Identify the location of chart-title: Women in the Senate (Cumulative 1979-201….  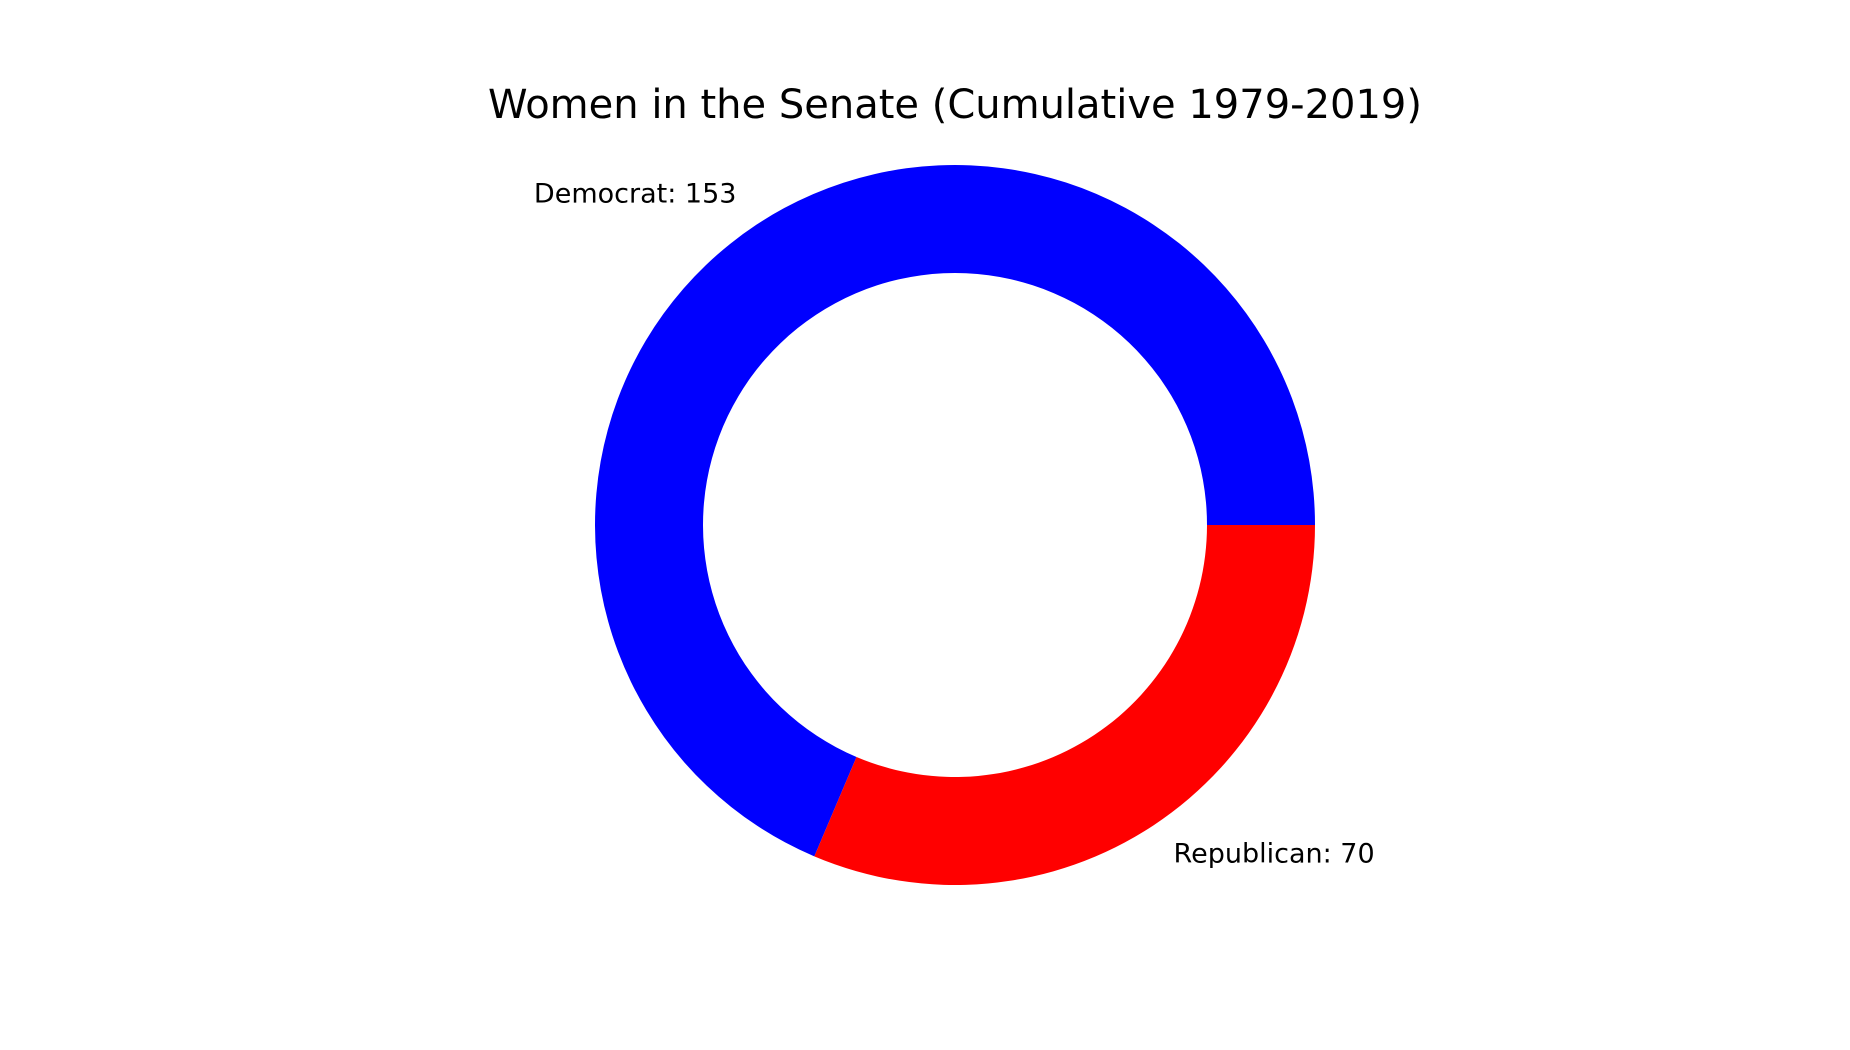
(955, 105).